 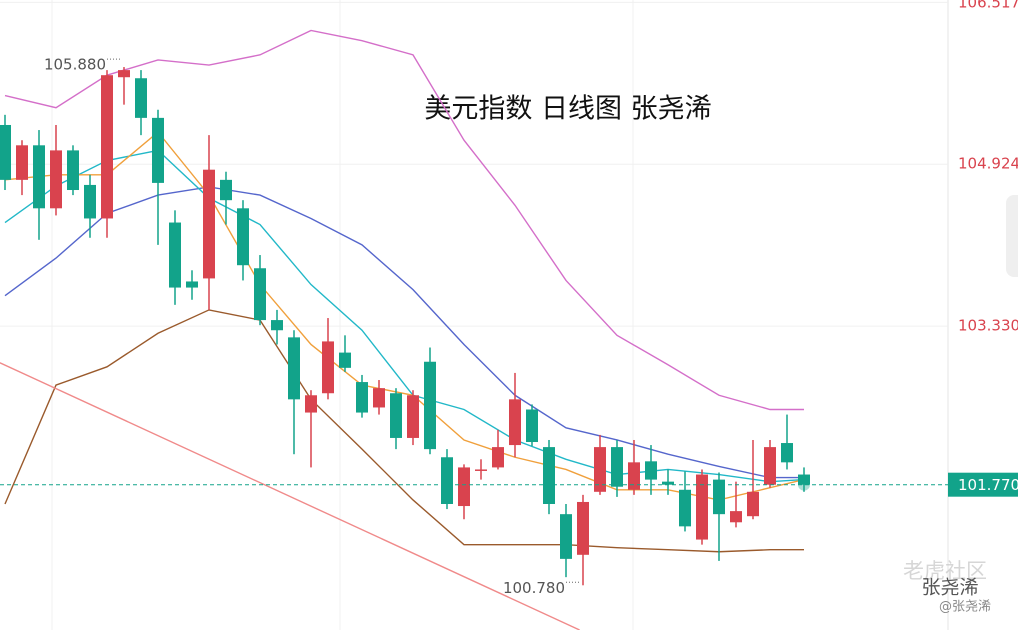 What do you see at coordinates (965, 607) in the screenshot?
I see `watermark: @张尧浠` at bounding box center [965, 607].